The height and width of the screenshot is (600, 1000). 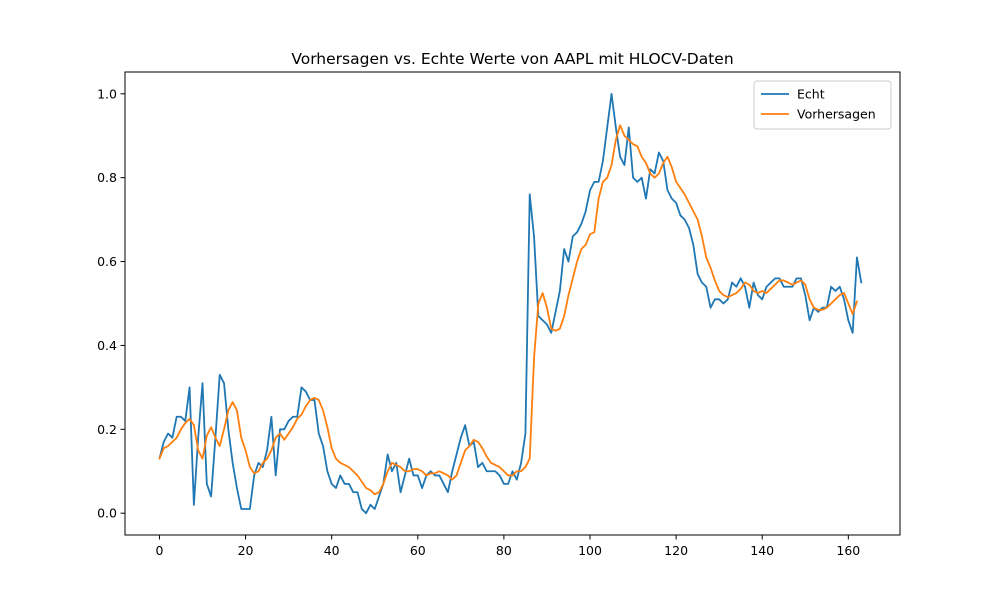 I want to click on y-axis: 0.0 0.2 0.4 0.6 0.8 1.0, so click(x=111, y=303).